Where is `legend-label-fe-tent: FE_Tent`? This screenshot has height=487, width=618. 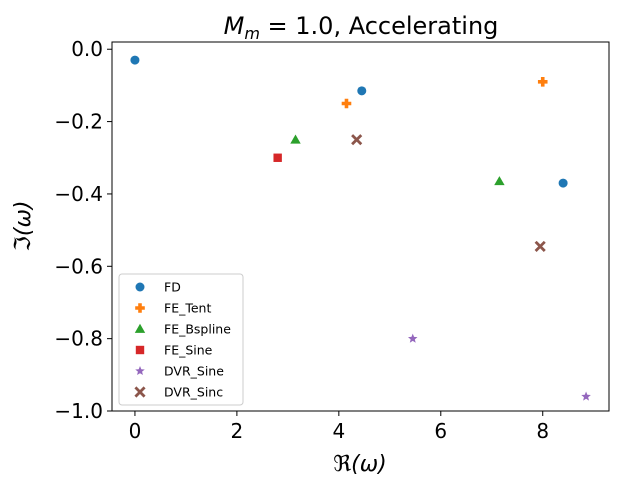 legend-label-fe-tent: FE_Tent is located at coordinates (187, 308).